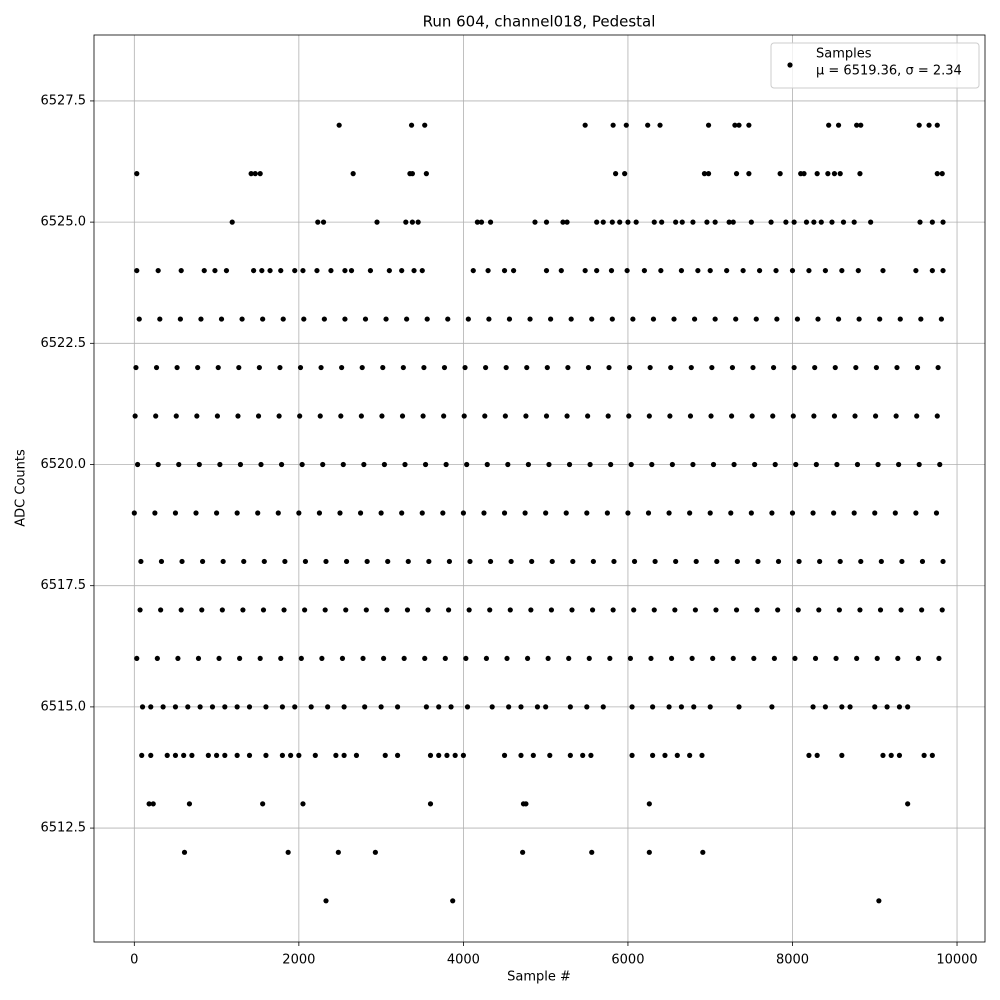 The height and width of the screenshot is (1000, 1000). Describe the element at coordinates (64, 100) in the screenshot. I see `y-tick-label: 6527.5` at that location.